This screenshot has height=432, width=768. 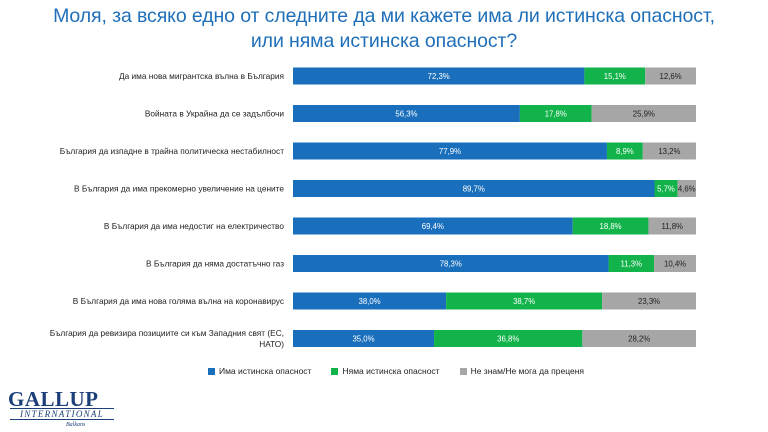 I want to click on data-label-real-danger: 89,7%, so click(x=474, y=189).